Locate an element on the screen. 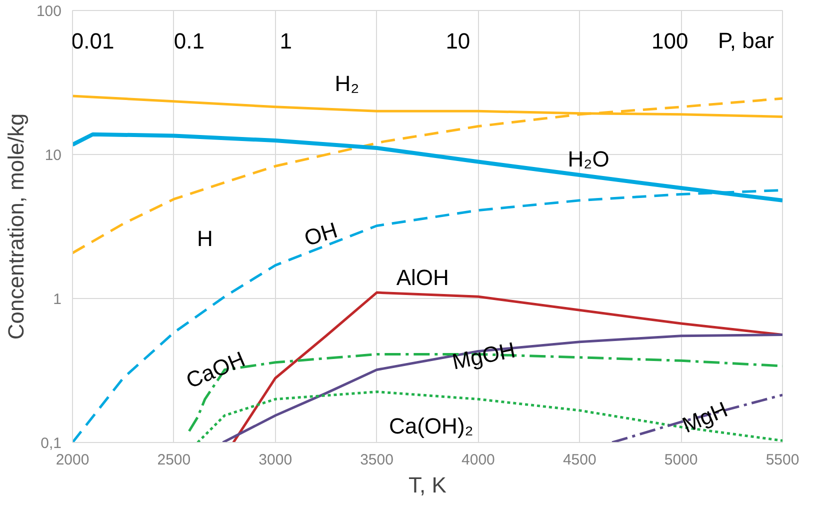  series-label: H₂O is located at coordinates (589, 159).